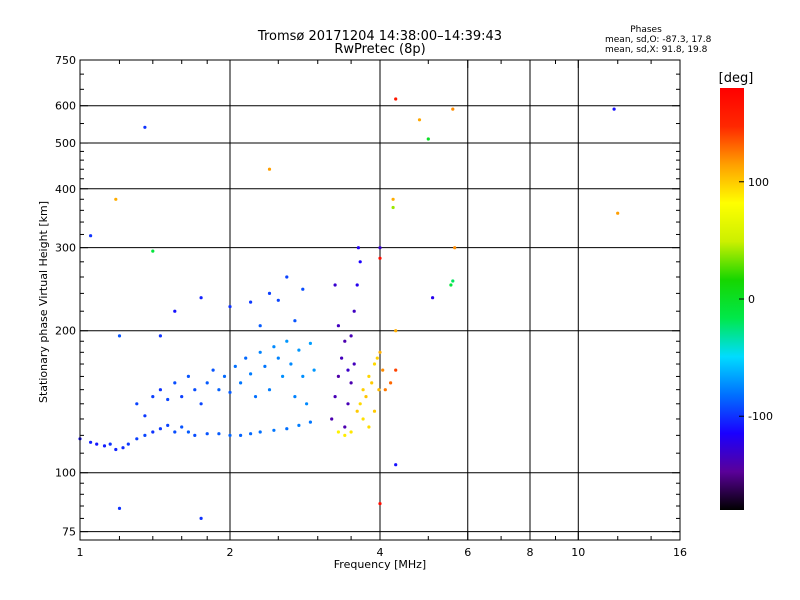  What do you see at coordinates (65, 106) in the screenshot?
I see `y-tick-label: 600` at bounding box center [65, 106].